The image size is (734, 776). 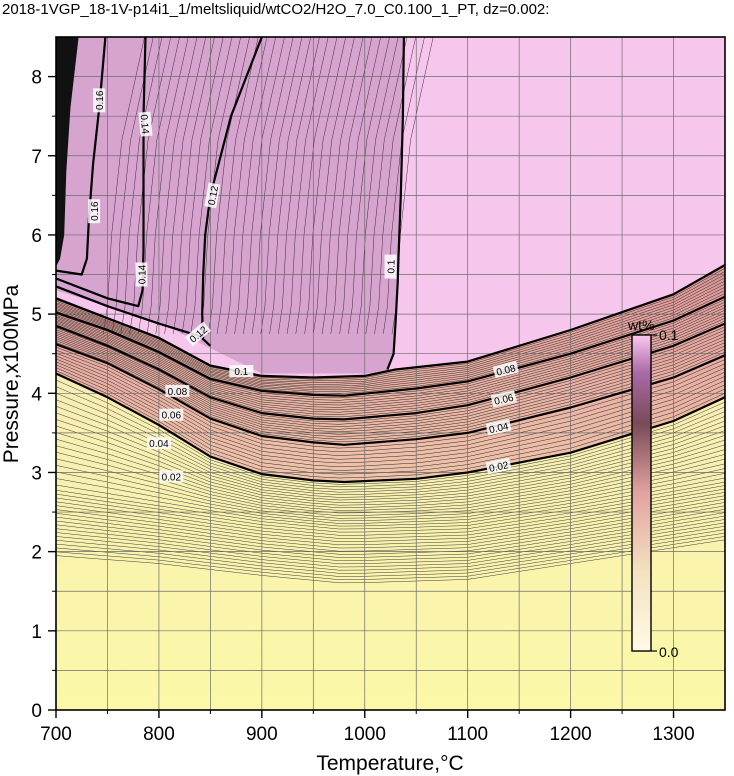 I want to click on y-tick-label: 5, so click(x=36, y=315).